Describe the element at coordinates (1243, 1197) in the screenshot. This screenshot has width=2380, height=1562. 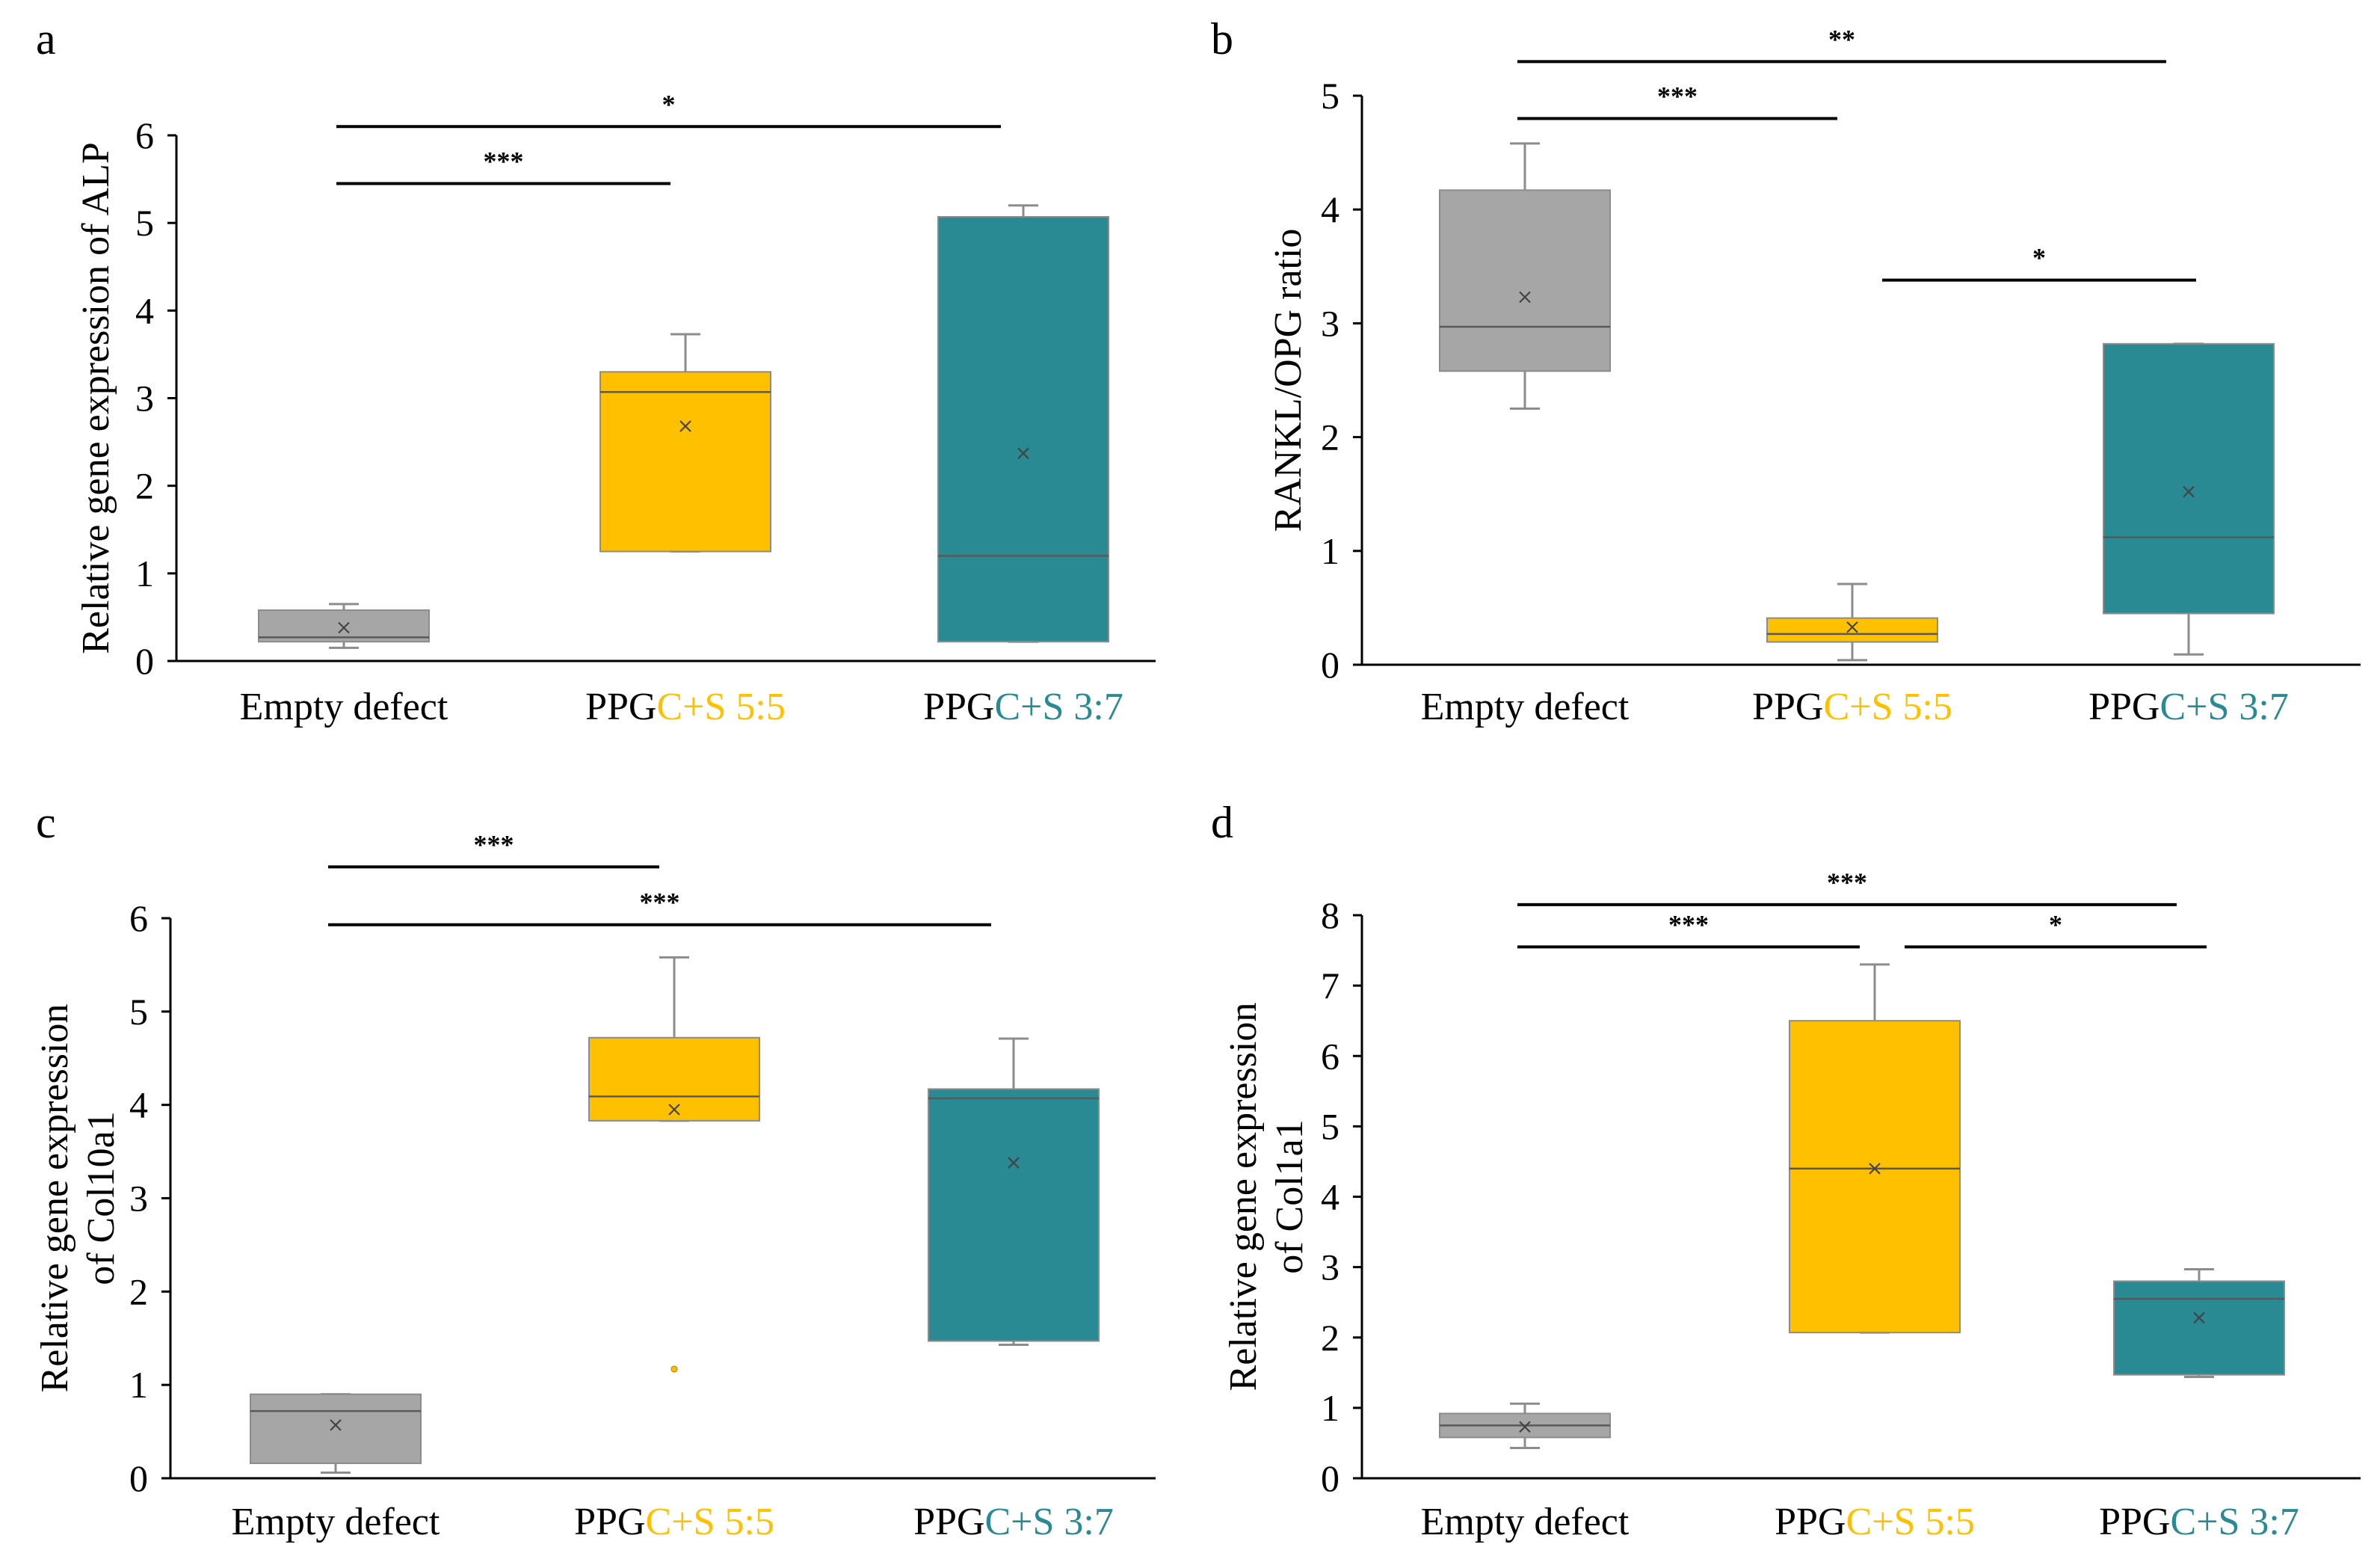
I see `y-axis-label: Relative gene expression` at that location.